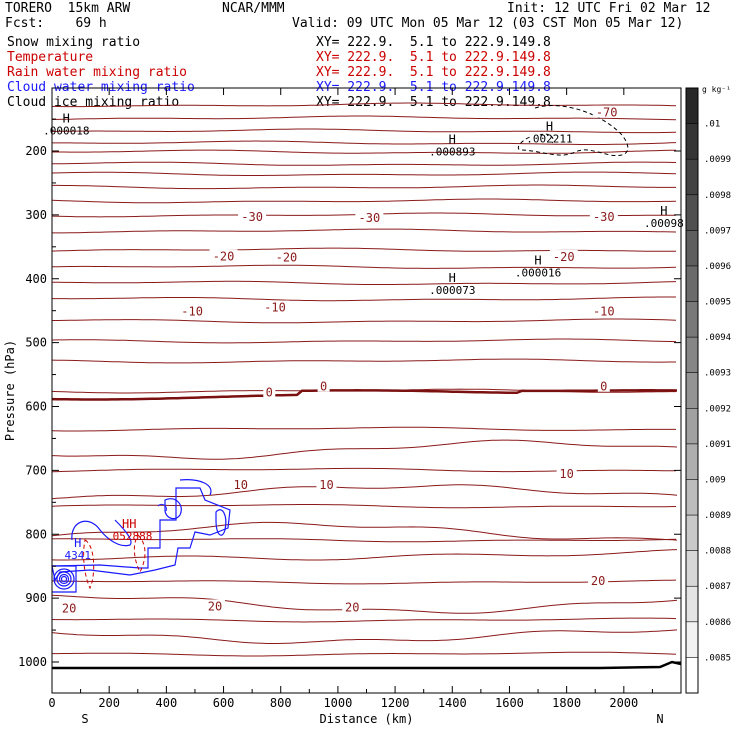 This screenshot has width=740, height=740. Describe the element at coordinates (609, 8) in the screenshot. I see `init-time: Init: 12 UTC Fri 02 Mar 12` at that location.